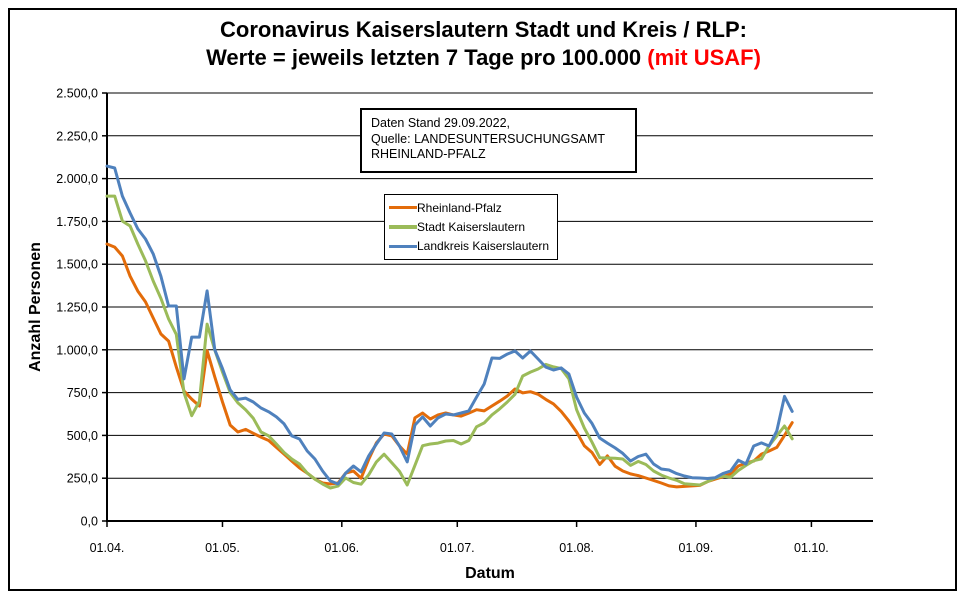 This screenshot has width=967, height=601. I want to click on x-tick-label: 01.08., so click(576, 548).